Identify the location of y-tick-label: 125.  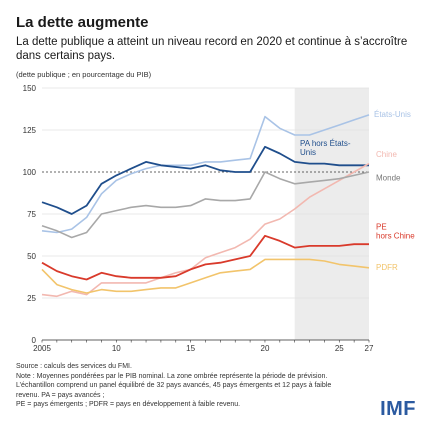
(30, 130).